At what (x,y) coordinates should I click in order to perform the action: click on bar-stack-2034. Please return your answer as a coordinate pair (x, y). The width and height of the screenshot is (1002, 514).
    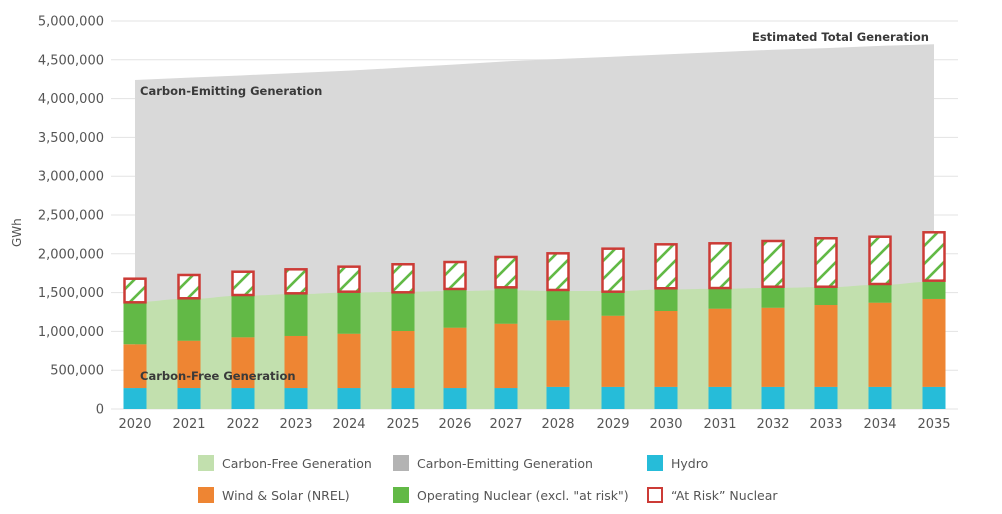
    Looking at the image, I should click on (880, 322).